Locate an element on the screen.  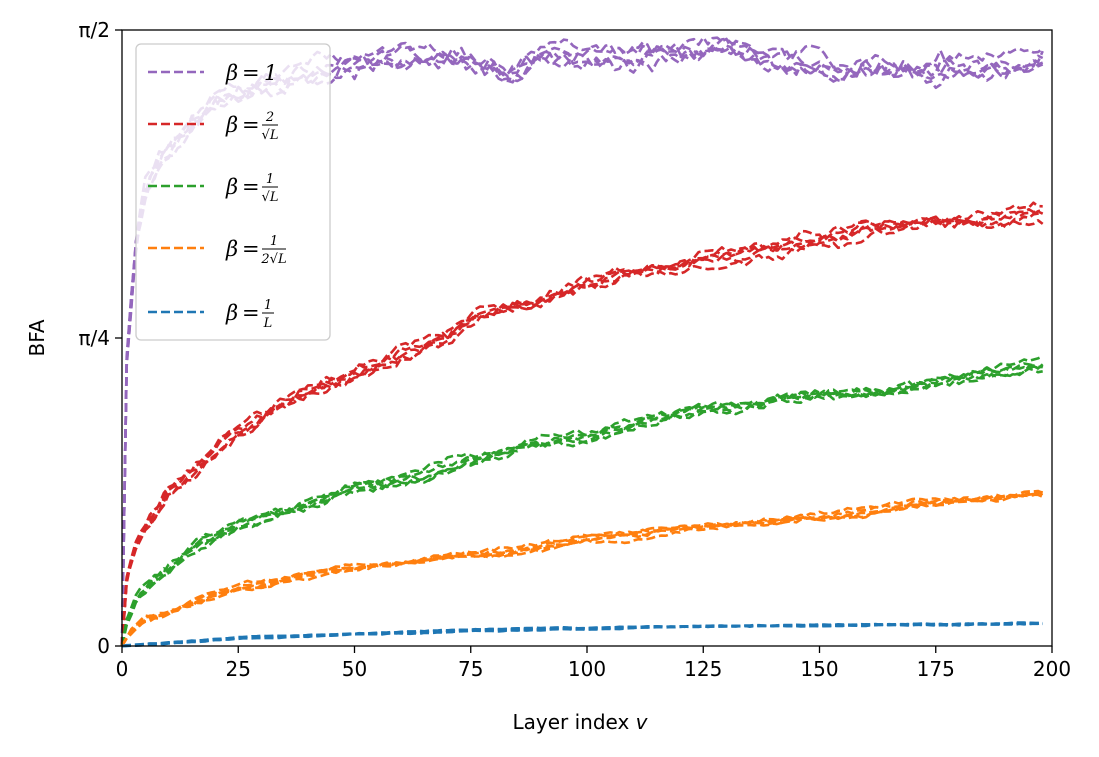
legend: β = 1β = 2√Lβ = 1√Lβ = 12√Lβ = 1L is located at coordinates (233, 192).